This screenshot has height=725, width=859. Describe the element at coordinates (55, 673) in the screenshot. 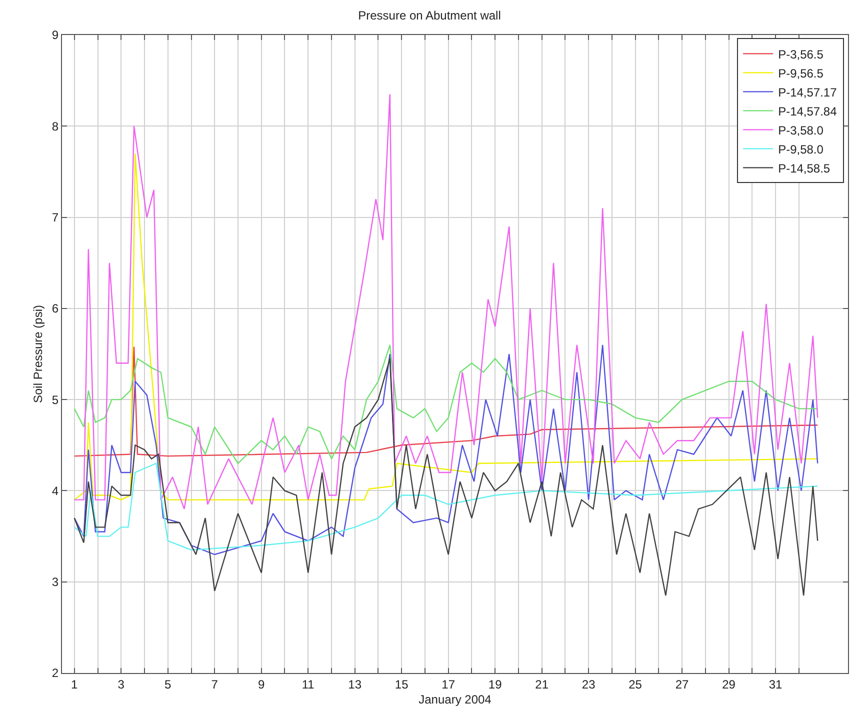

I see `y-tick-label: 2` at that location.